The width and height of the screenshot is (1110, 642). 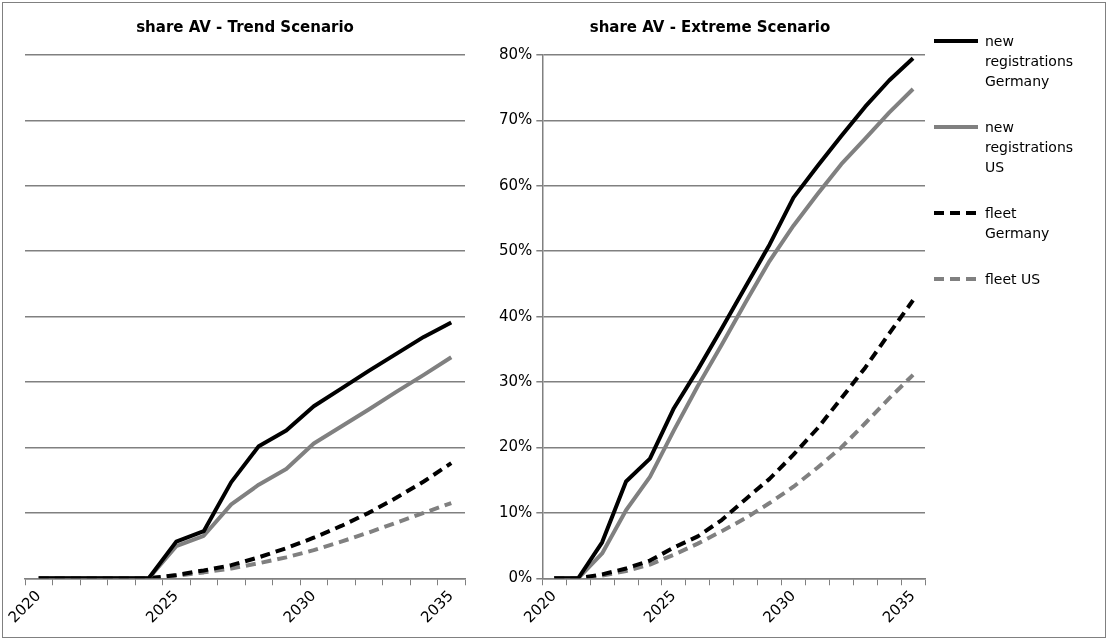 I want to click on y-tick-label: 70%, so click(x=516, y=119).